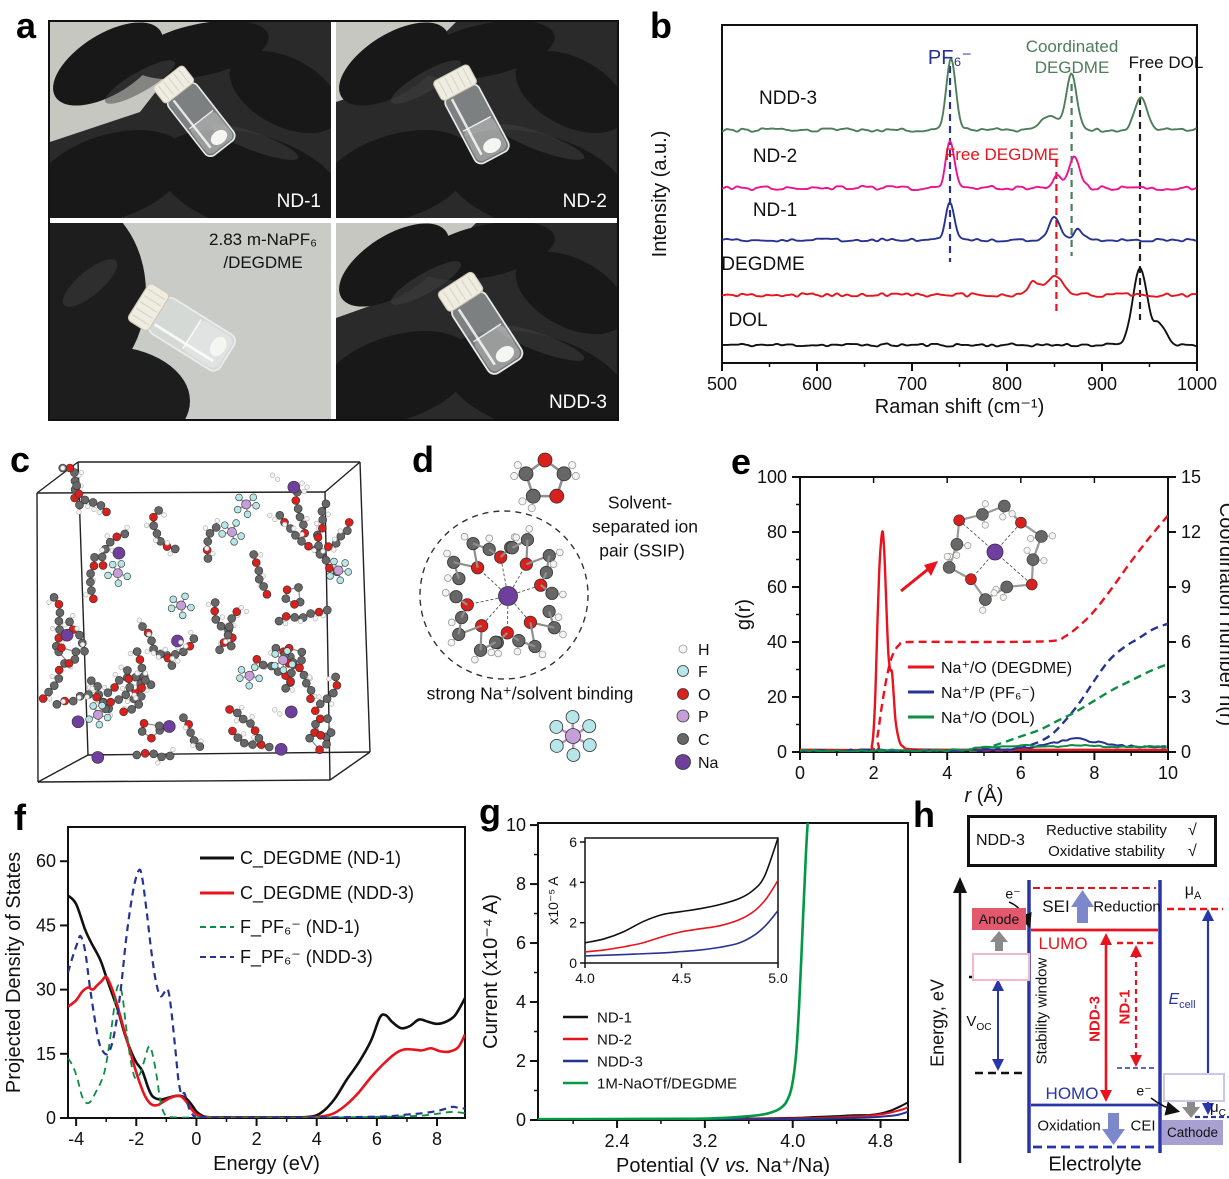 The image size is (1229, 1179). Describe the element at coordinates (640, 502) in the screenshot. I see `ssip-text-line1: Solvent-` at that location.